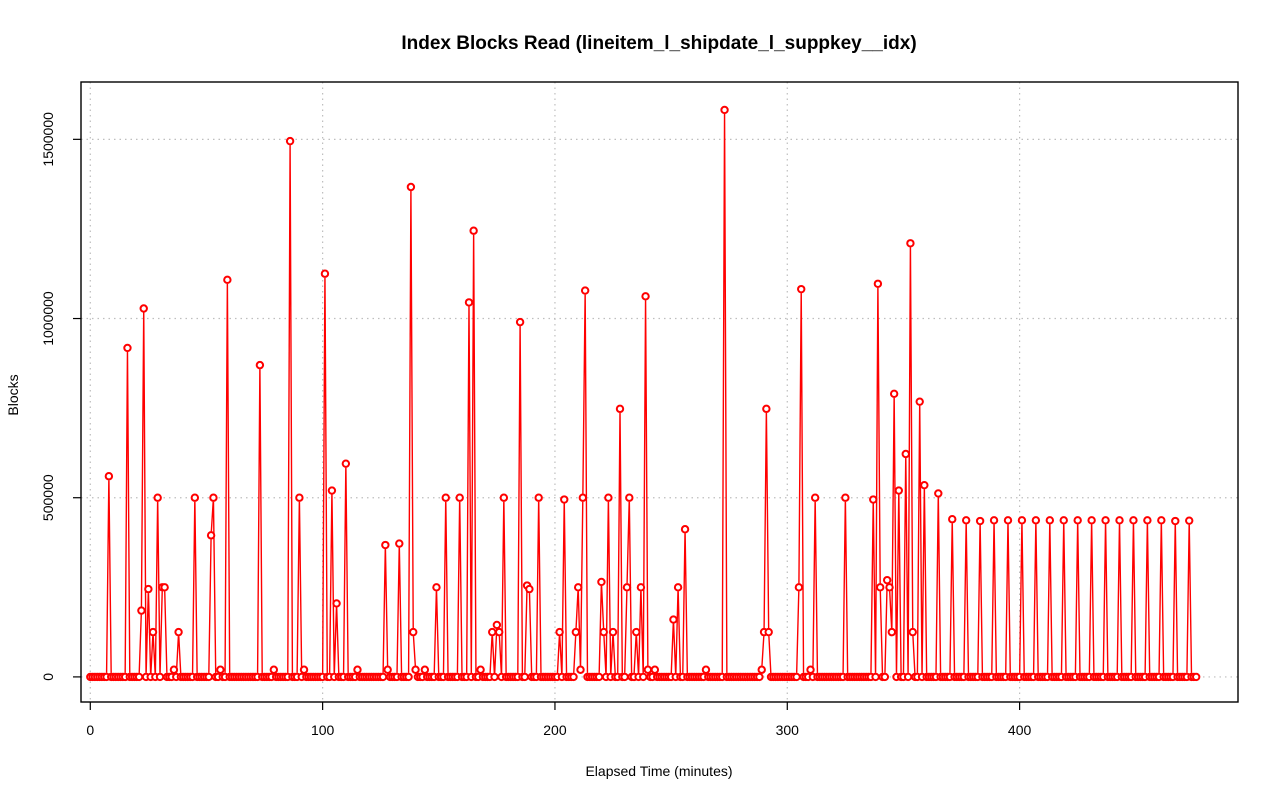 The image size is (1280, 801). What do you see at coordinates (658, 771) in the screenshot?
I see `x-axis-label: Elapsed Time (minutes)` at bounding box center [658, 771].